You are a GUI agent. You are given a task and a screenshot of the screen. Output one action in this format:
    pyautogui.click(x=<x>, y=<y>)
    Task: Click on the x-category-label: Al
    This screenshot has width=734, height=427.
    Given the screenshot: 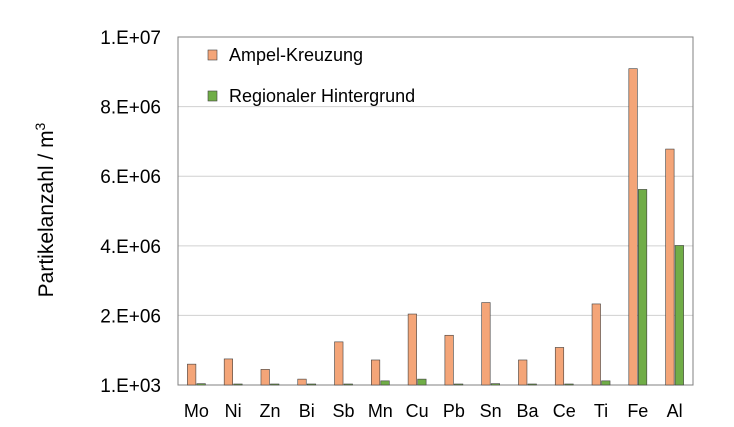 What is the action you would take?
    pyautogui.click(x=675, y=411)
    